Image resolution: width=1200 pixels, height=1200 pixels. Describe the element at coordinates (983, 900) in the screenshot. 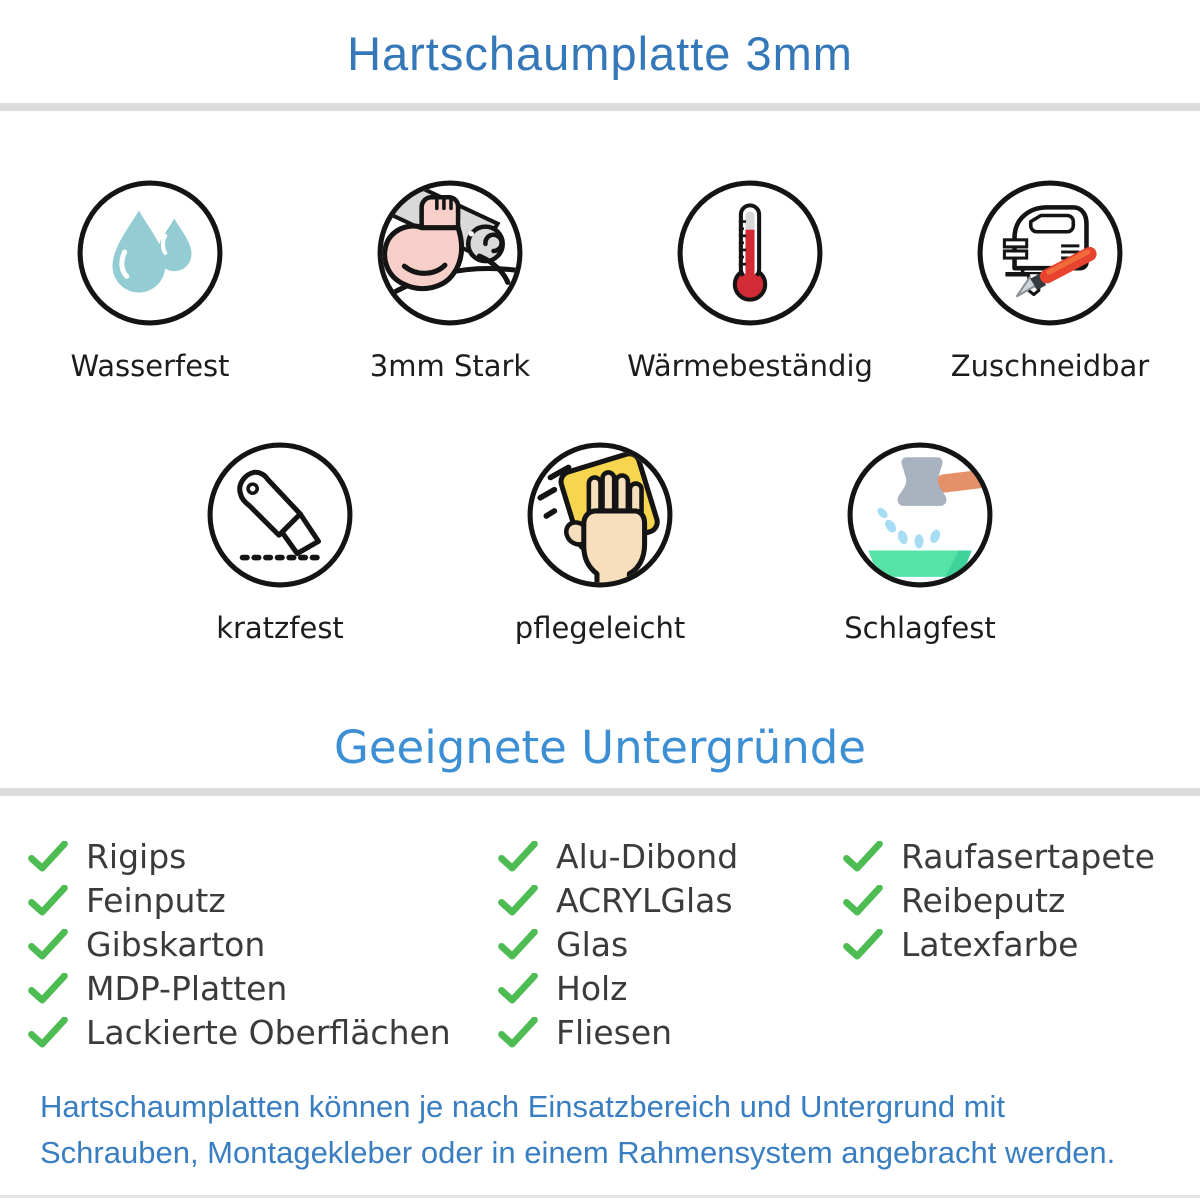

I see `surface-label: Reibeputz` at that location.